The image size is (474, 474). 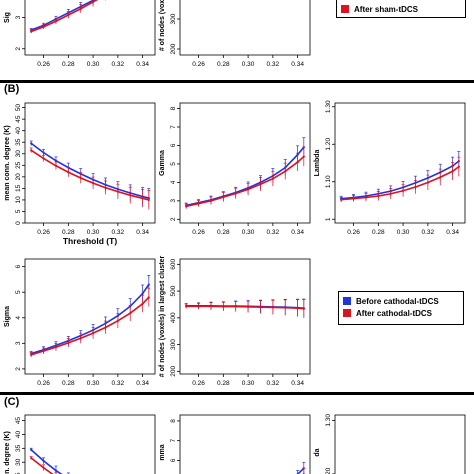 What do you see at coordinates (118, 64) in the screenshot?
I see `top-sigma-xtick-label: 0.32` at bounding box center [118, 64].